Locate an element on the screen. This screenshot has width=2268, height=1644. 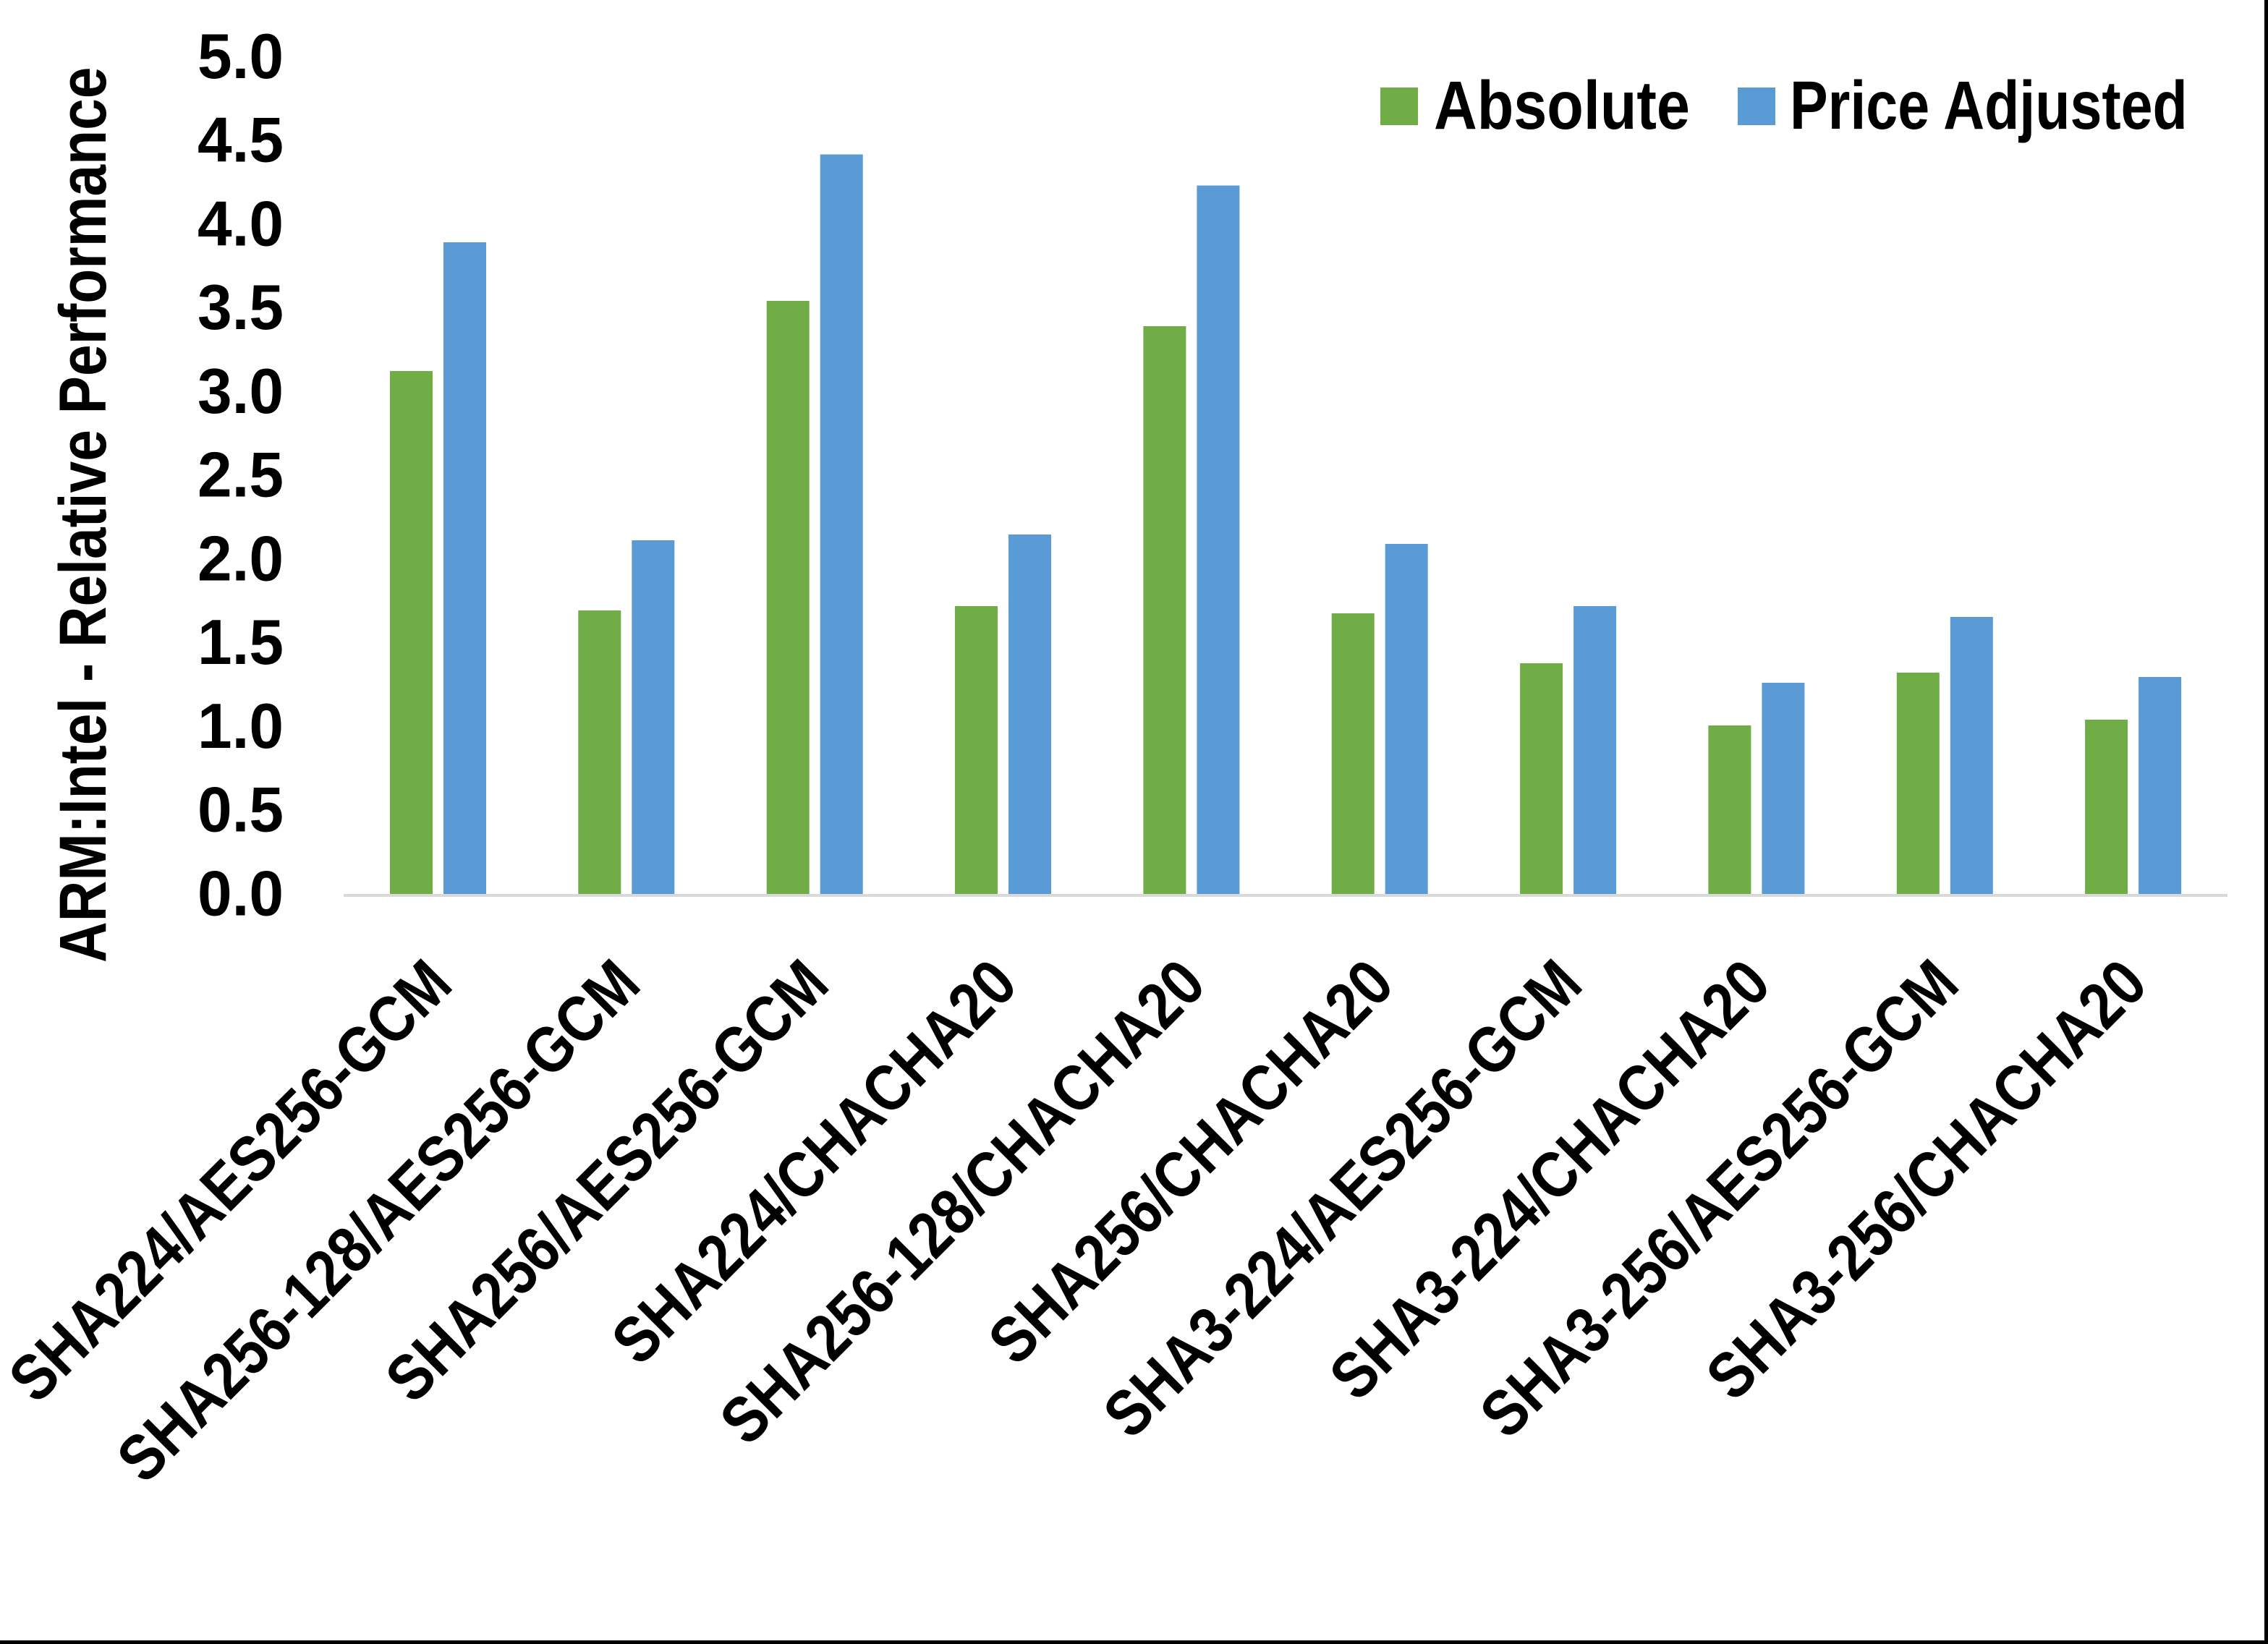
svg-text: 2.5 is located at coordinates (241, 475).